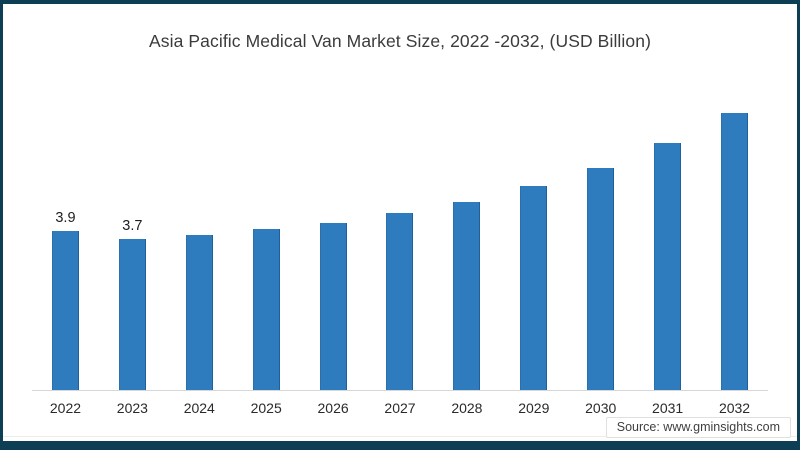  What do you see at coordinates (534, 288) in the screenshot?
I see `bar-2029` at bounding box center [534, 288].